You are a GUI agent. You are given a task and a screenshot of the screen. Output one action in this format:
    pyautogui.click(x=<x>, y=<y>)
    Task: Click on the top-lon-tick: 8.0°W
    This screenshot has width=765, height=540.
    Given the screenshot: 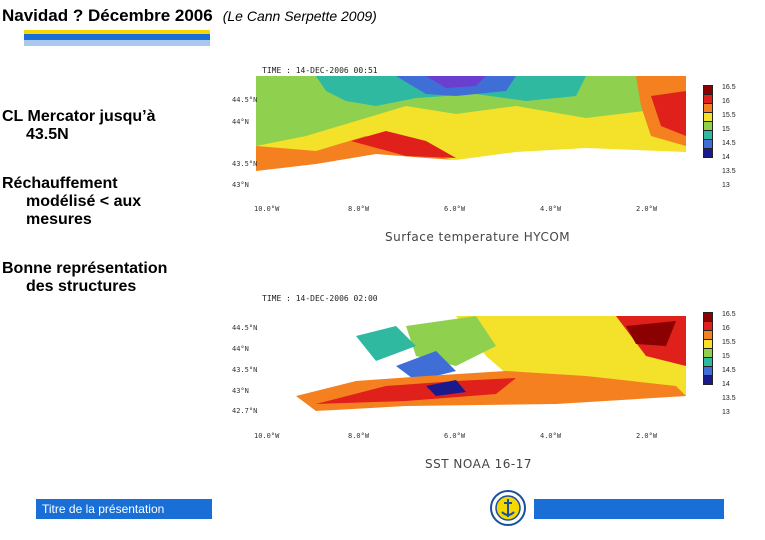 What is the action you would take?
    pyautogui.click(x=359, y=209)
    